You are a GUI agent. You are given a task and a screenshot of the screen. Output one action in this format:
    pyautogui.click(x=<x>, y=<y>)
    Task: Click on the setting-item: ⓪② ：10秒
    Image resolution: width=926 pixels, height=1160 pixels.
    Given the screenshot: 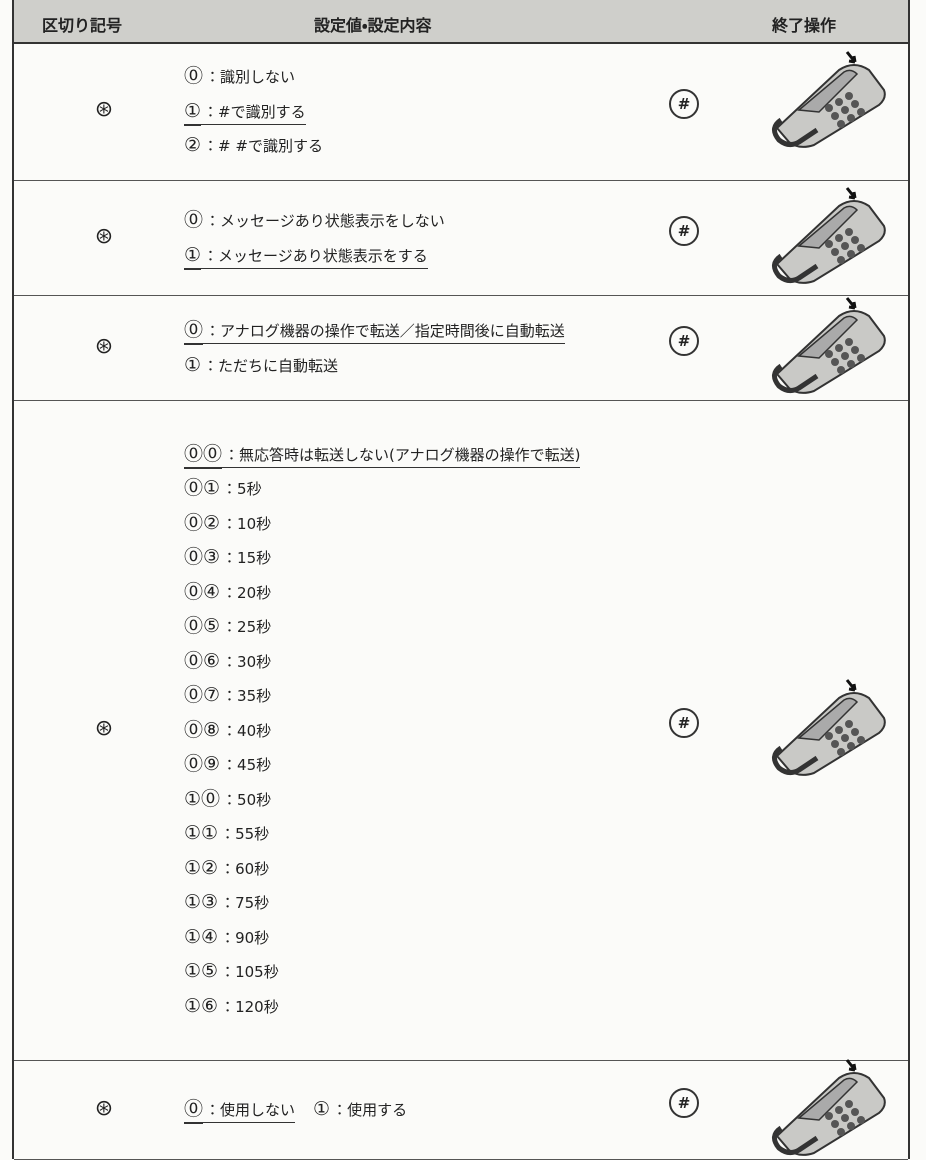 What is the action you would take?
    pyautogui.click(x=382, y=523)
    